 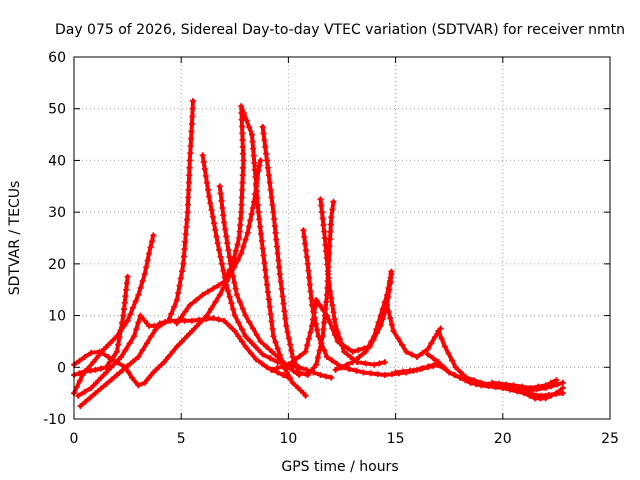 I want to click on x-tick-label: 10, so click(x=288, y=439).